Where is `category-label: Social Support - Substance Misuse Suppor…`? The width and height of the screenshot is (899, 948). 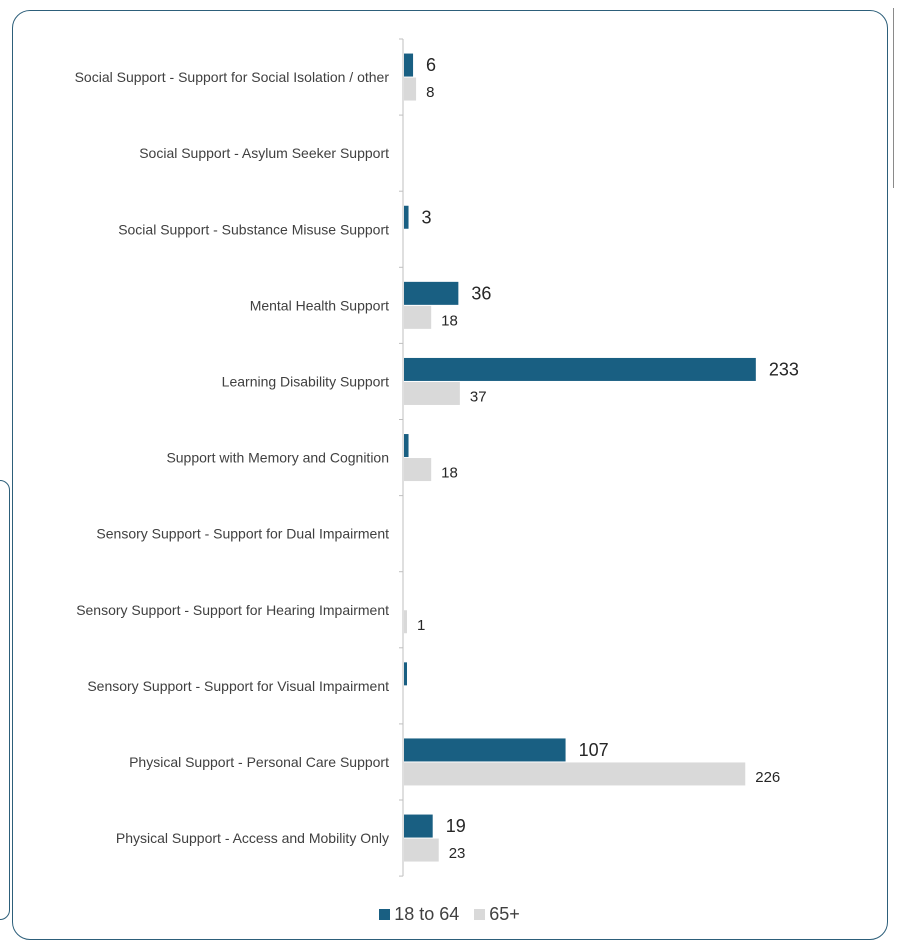
category-label: Social Support - Substance Misuse Suppor… is located at coordinates (253, 229).